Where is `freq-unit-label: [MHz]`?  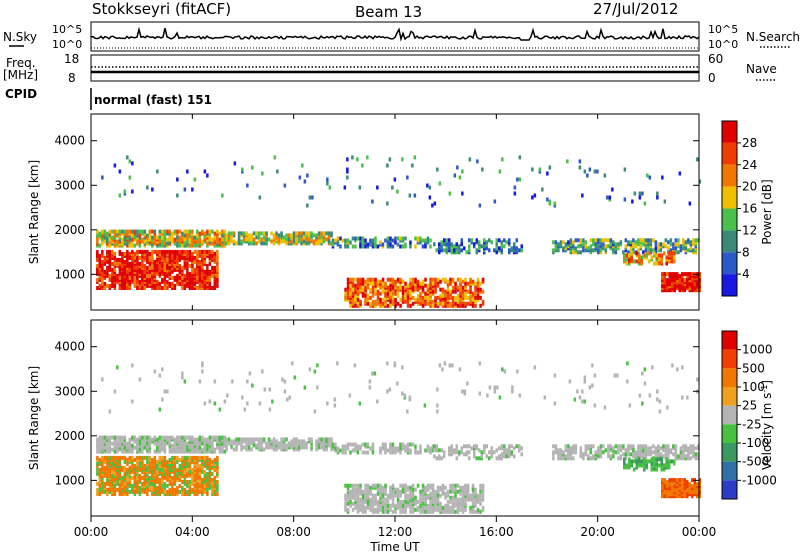
freq-unit-label: [MHz] is located at coordinates (20, 75).